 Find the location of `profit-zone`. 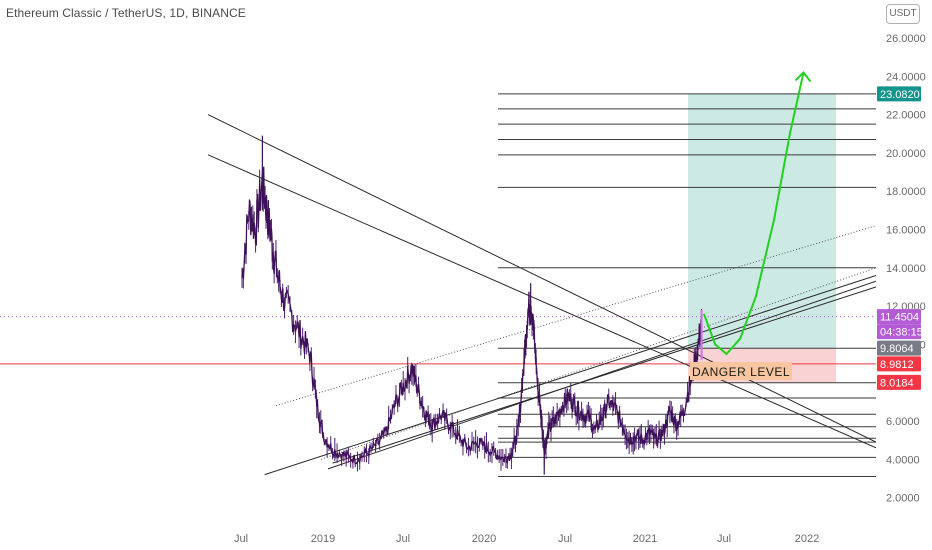

profit-zone is located at coordinates (762, 221).